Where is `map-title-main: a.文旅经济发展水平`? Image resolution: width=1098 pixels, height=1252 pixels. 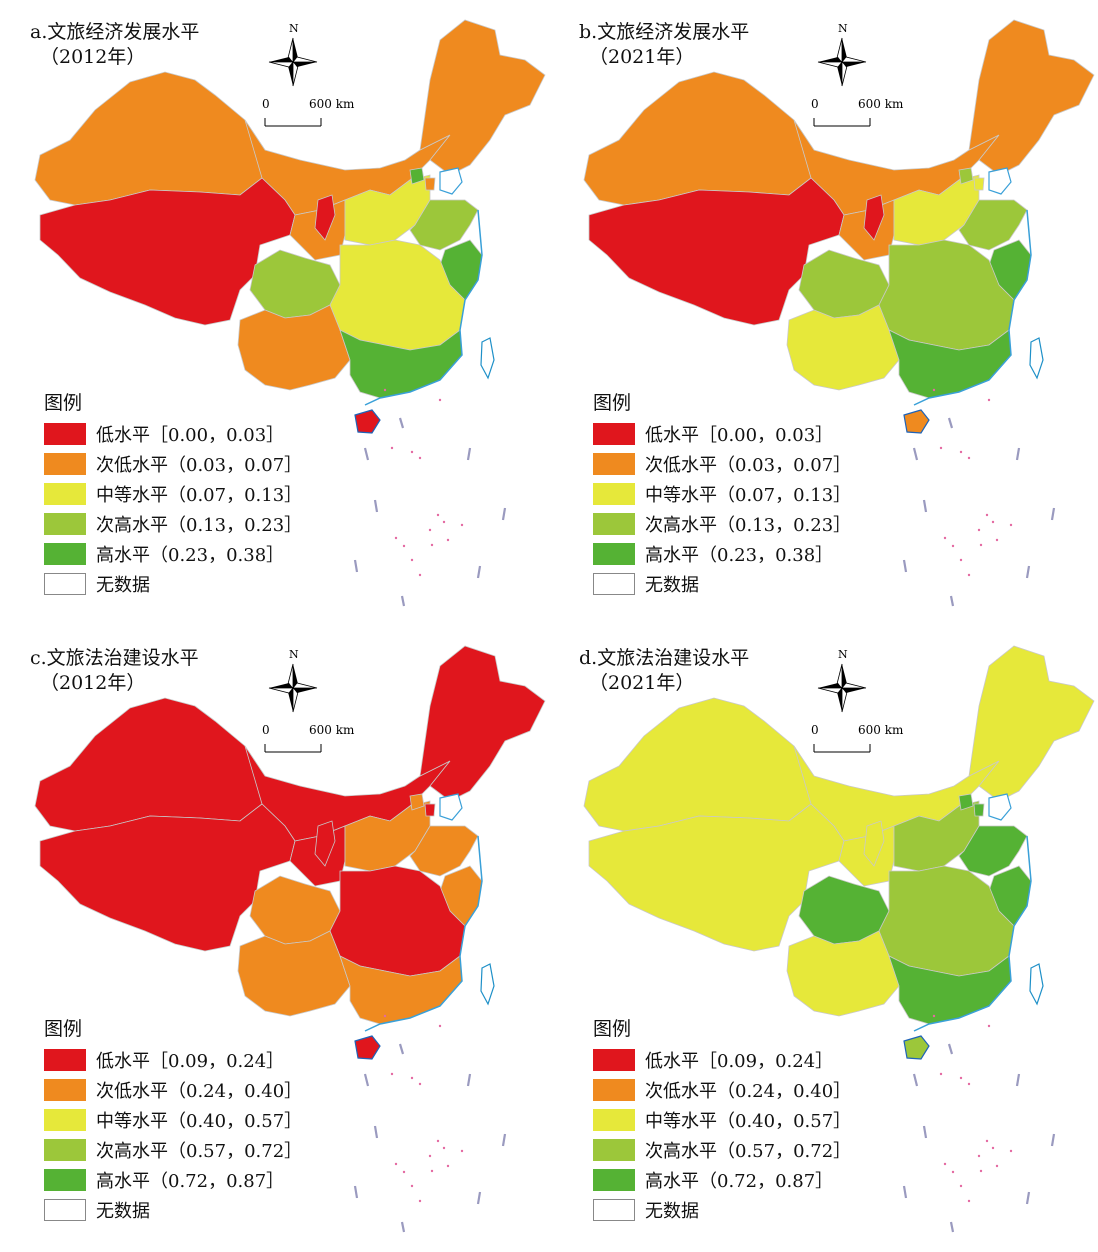 map-title-main: a.文旅经济发展水平 is located at coordinates (115, 32).